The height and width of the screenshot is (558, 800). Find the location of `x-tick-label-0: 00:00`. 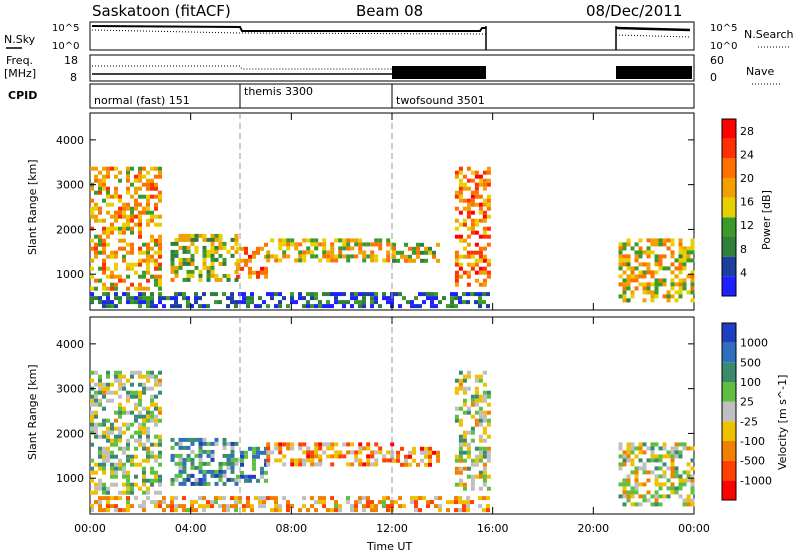

x-tick-label-0: 00:00 is located at coordinates (90, 528).